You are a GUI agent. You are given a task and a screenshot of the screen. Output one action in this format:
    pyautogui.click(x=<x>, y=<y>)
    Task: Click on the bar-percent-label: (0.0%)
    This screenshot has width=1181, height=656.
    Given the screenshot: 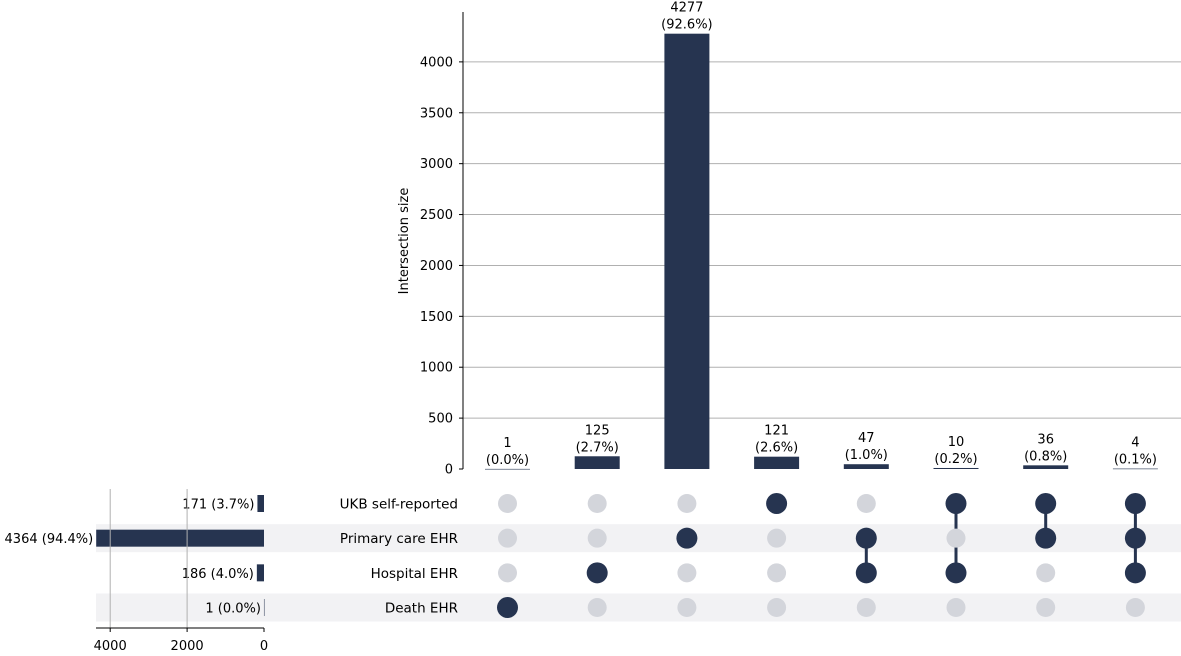 What is the action you would take?
    pyautogui.click(x=507, y=460)
    